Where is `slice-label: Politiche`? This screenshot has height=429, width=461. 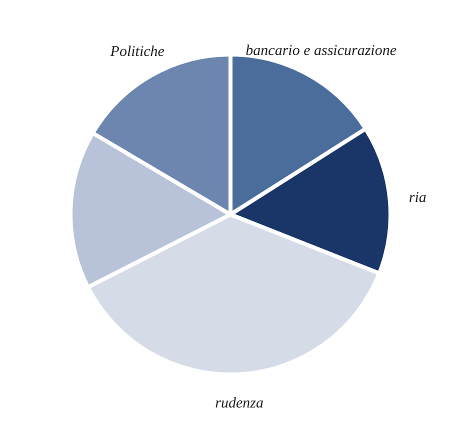 slice-label: Politiche is located at coordinates (137, 52).